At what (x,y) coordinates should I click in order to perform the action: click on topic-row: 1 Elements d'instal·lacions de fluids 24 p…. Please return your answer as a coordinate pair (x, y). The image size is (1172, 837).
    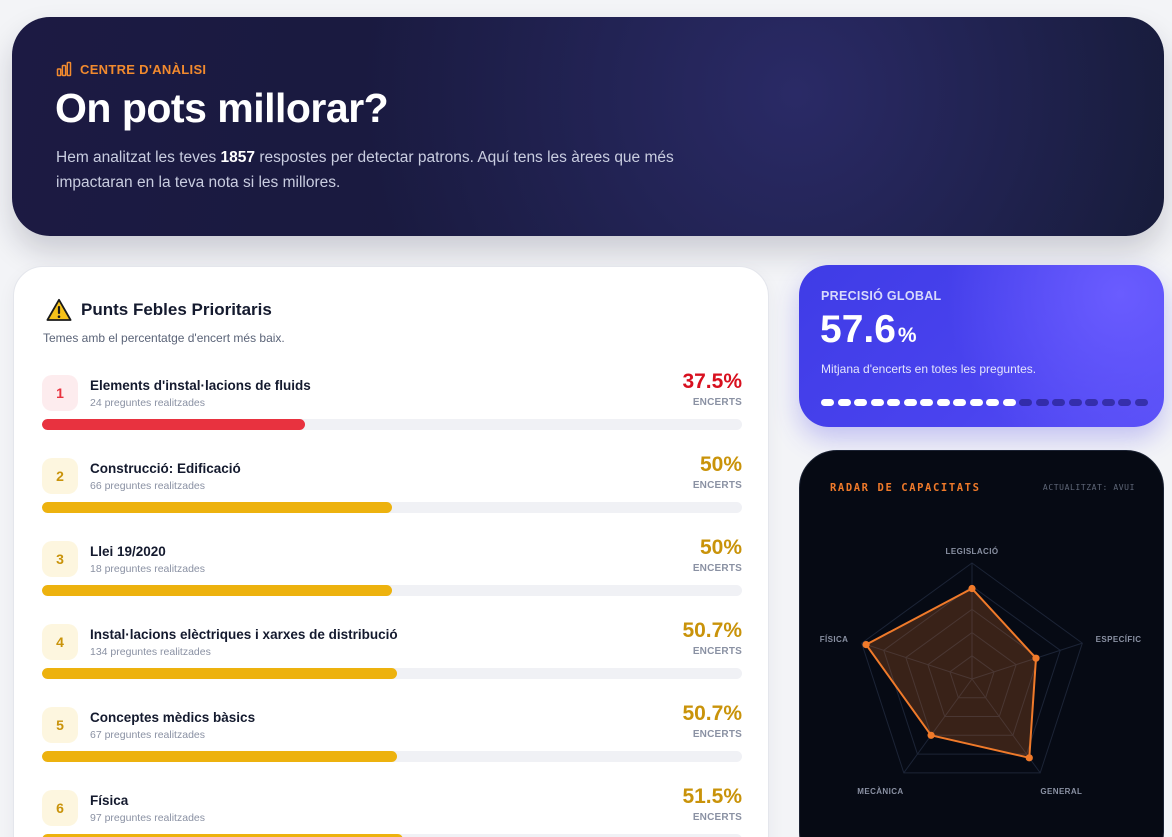
    Looking at the image, I should click on (392, 402).